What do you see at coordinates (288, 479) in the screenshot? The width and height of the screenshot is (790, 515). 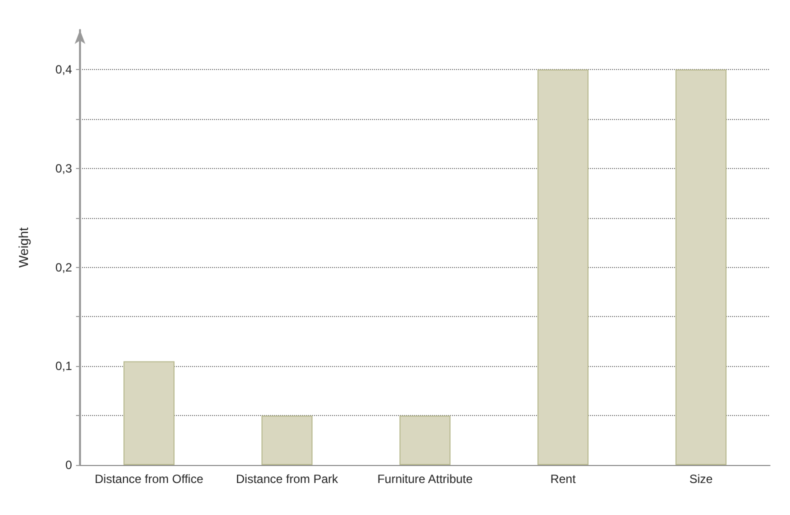 I see `x-tick-label: Distance from Park` at bounding box center [288, 479].